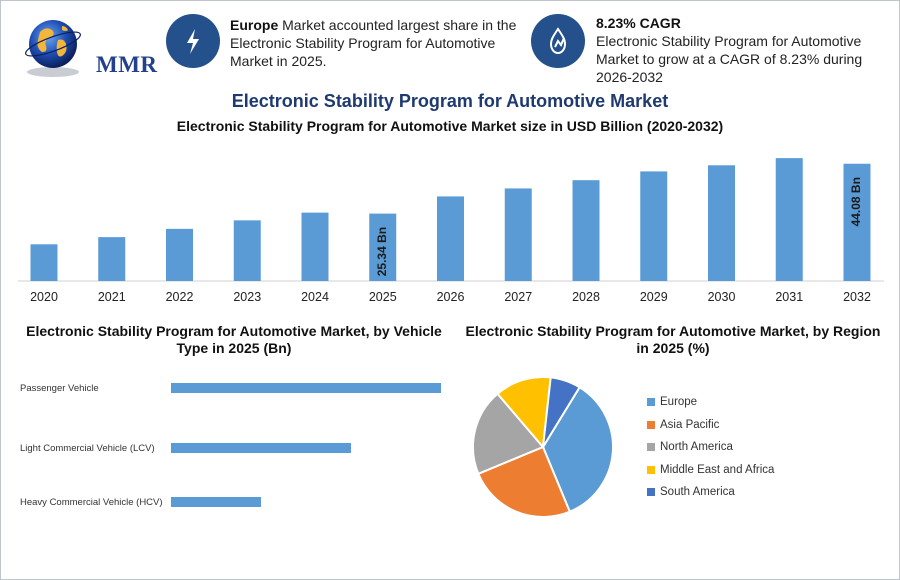 The height and width of the screenshot is (580, 900). I want to click on globe-icon, so click(53, 48).